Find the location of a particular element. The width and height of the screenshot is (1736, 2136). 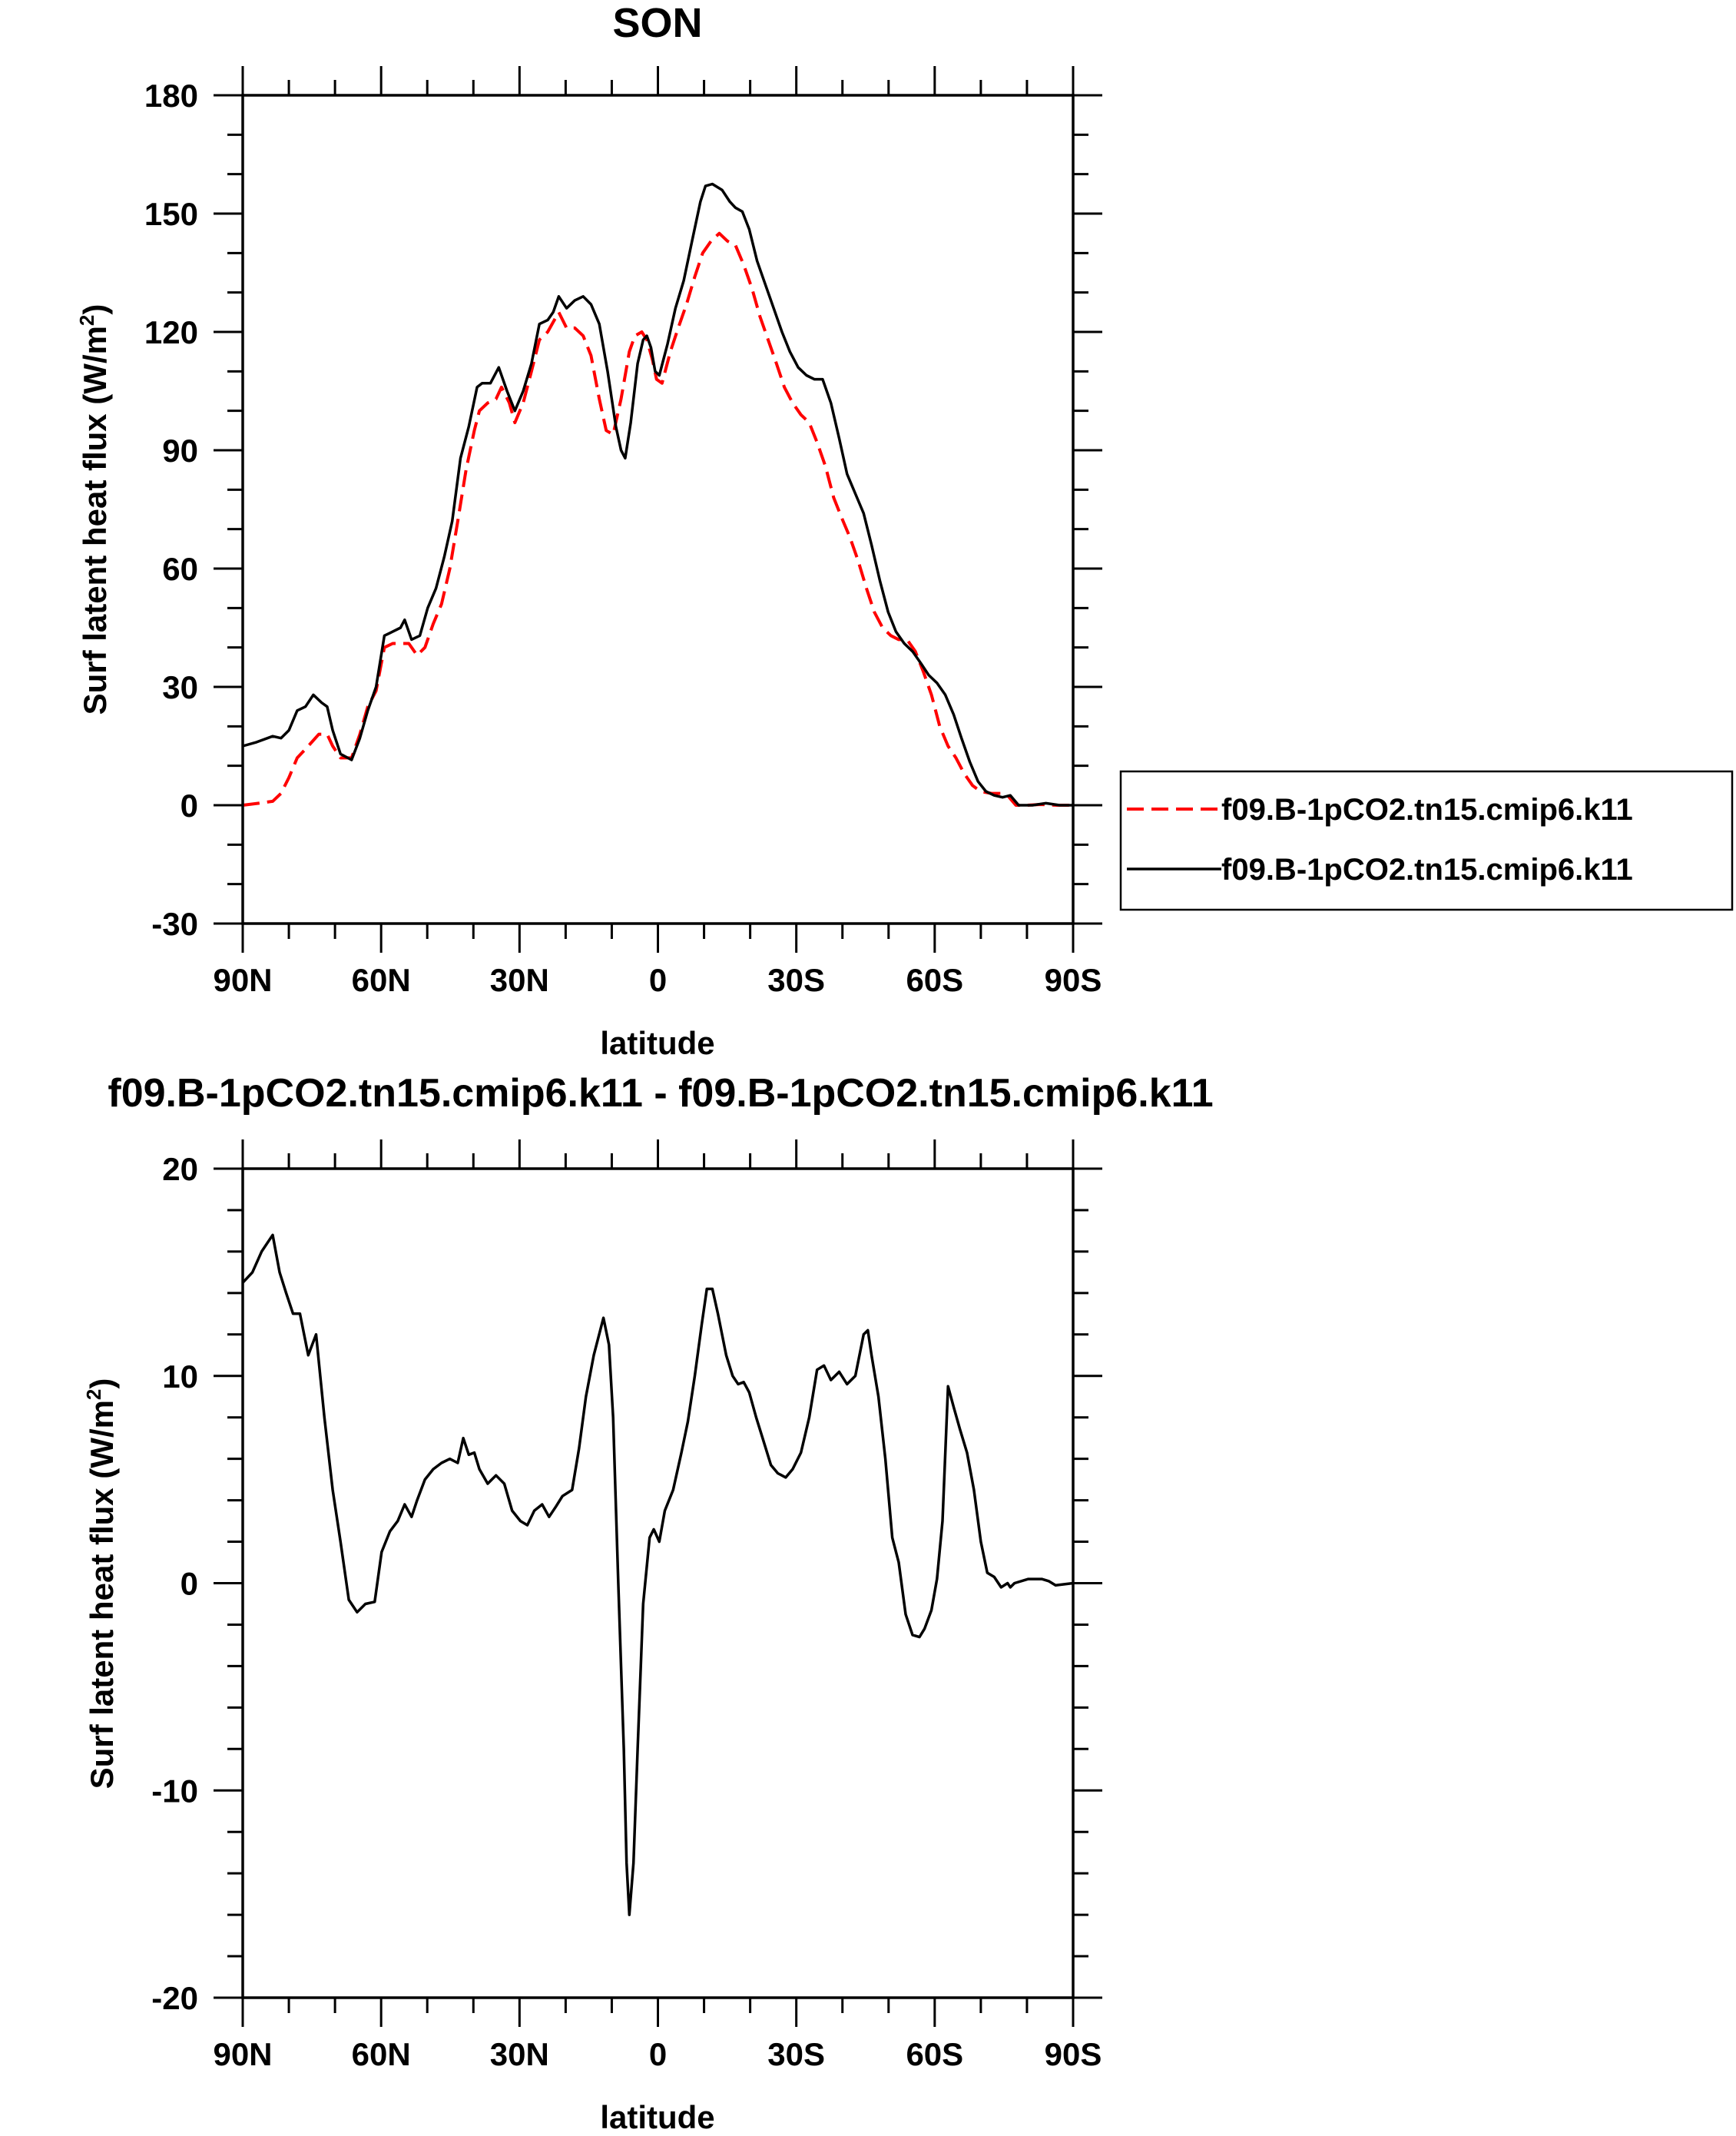

y-tick-label: 10 is located at coordinates (180, 1376).